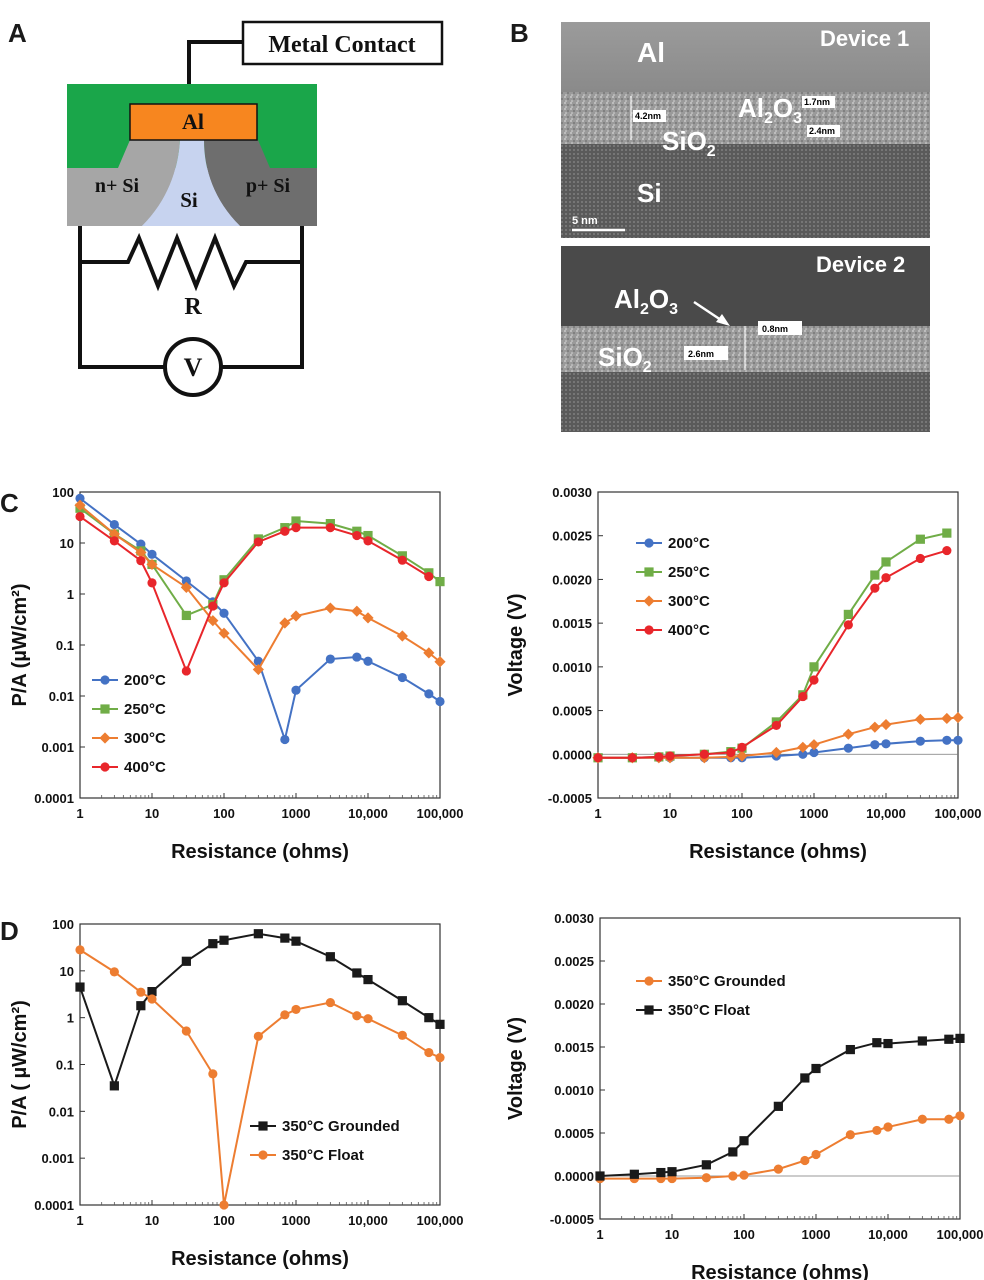 This screenshot has height=1280, width=984. I want to click on si-channel, so click(191, 183).